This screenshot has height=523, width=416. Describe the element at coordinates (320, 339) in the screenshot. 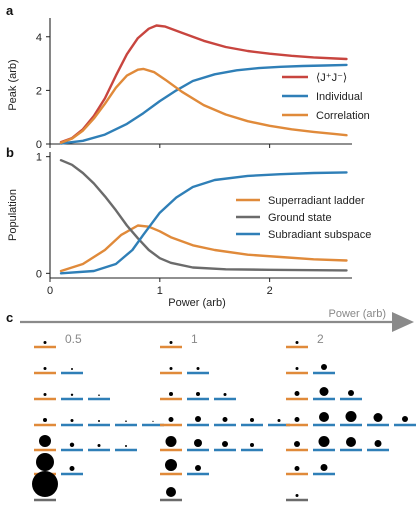

I see `power-value-label: 2` at that location.